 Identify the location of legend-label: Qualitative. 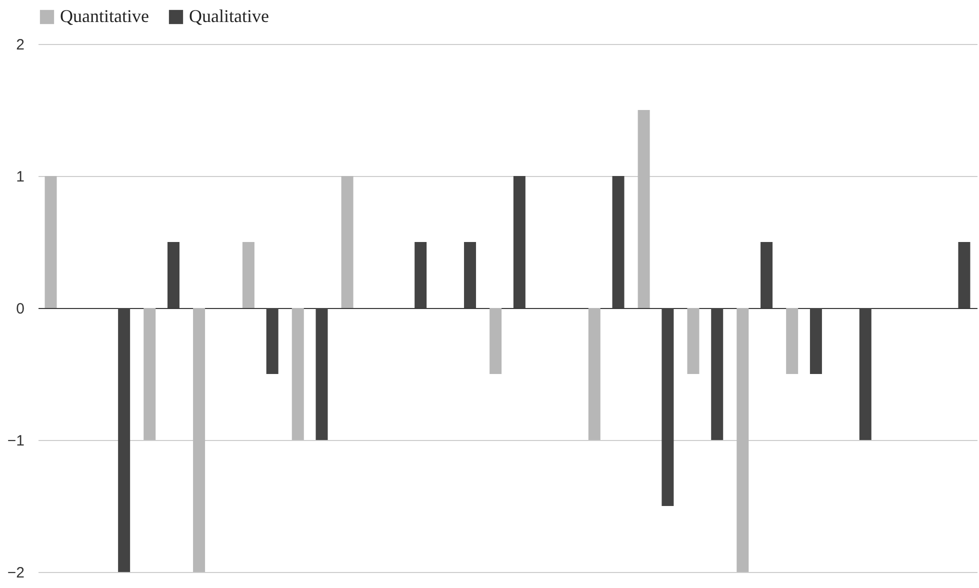
(229, 16).